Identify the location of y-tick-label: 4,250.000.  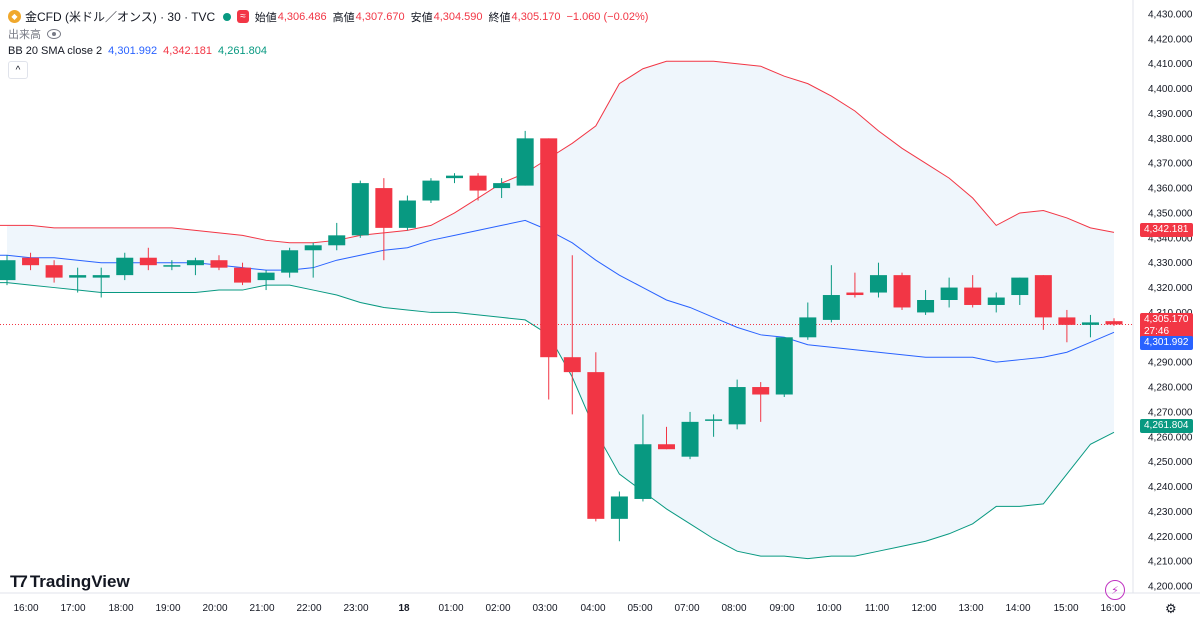
(1170, 462).